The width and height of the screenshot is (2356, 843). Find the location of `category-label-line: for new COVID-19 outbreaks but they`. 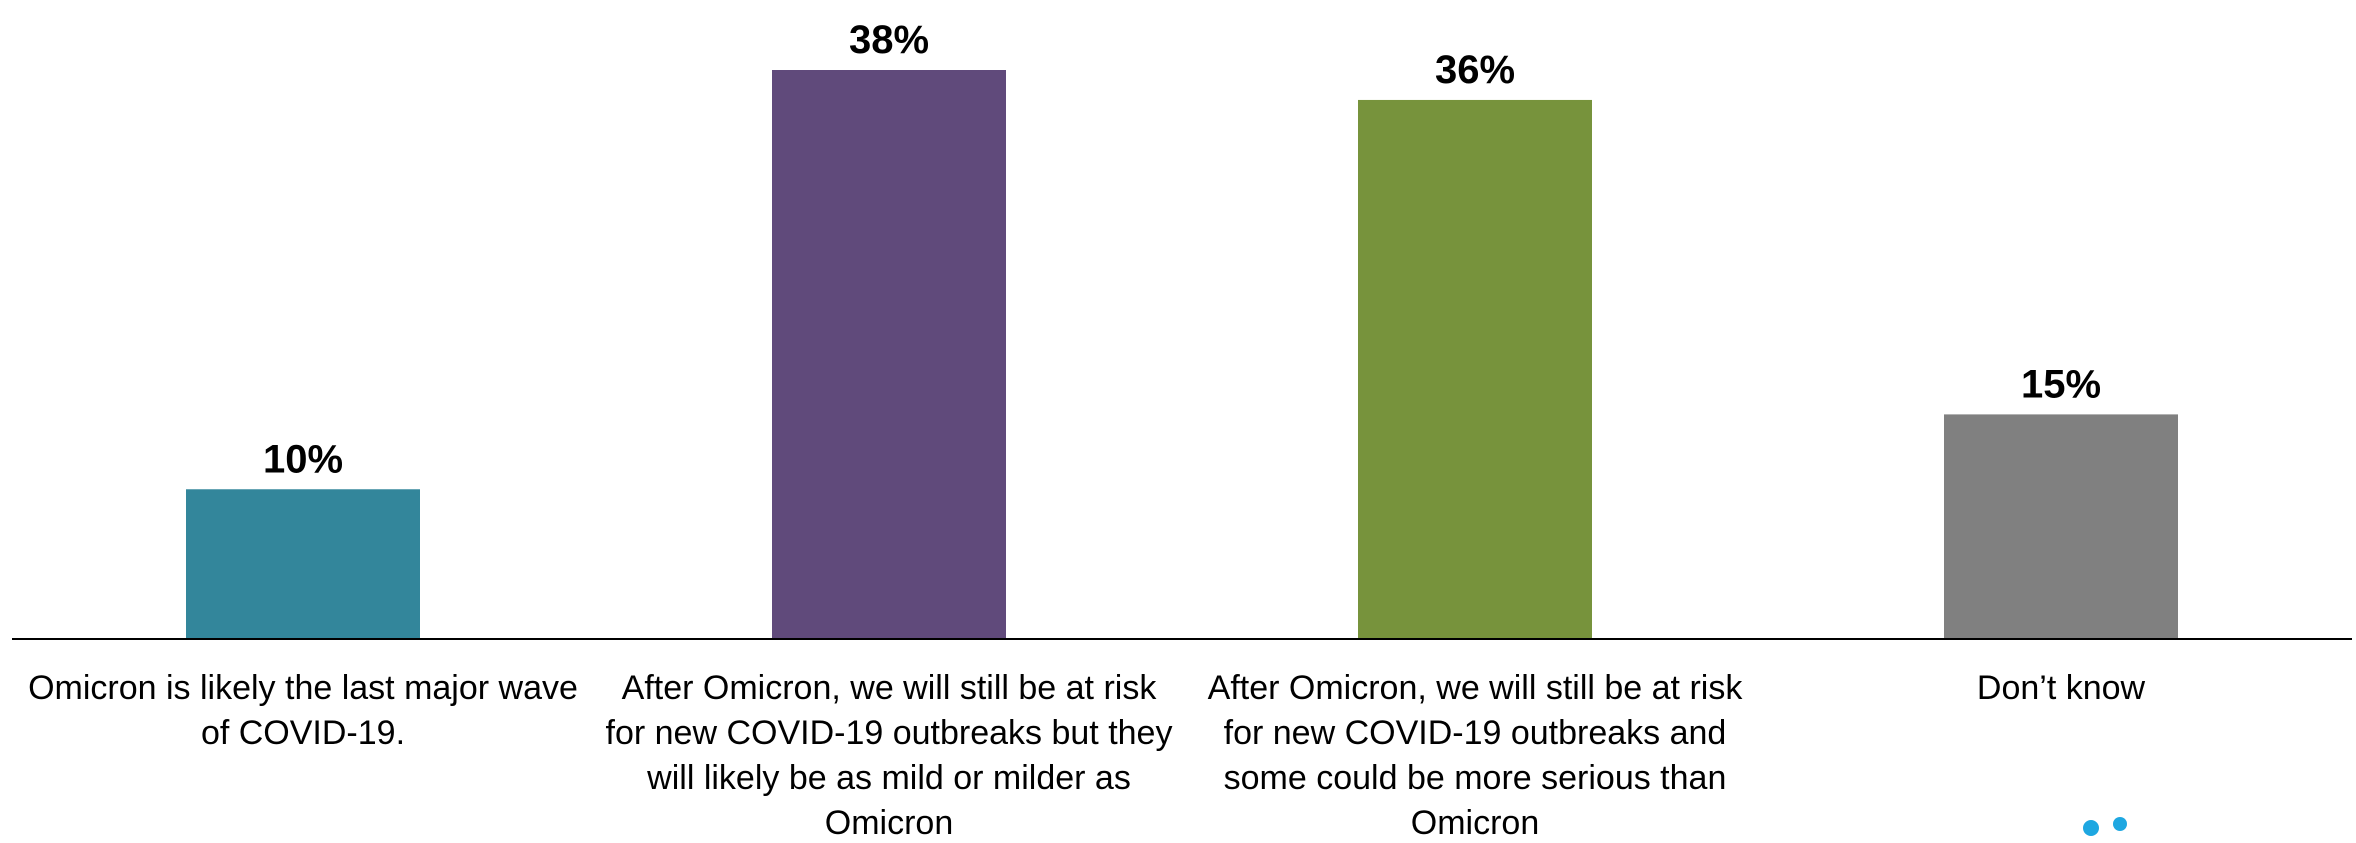

category-label-line: for new COVID-19 outbreaks but they is located at coordinates (889, 733).